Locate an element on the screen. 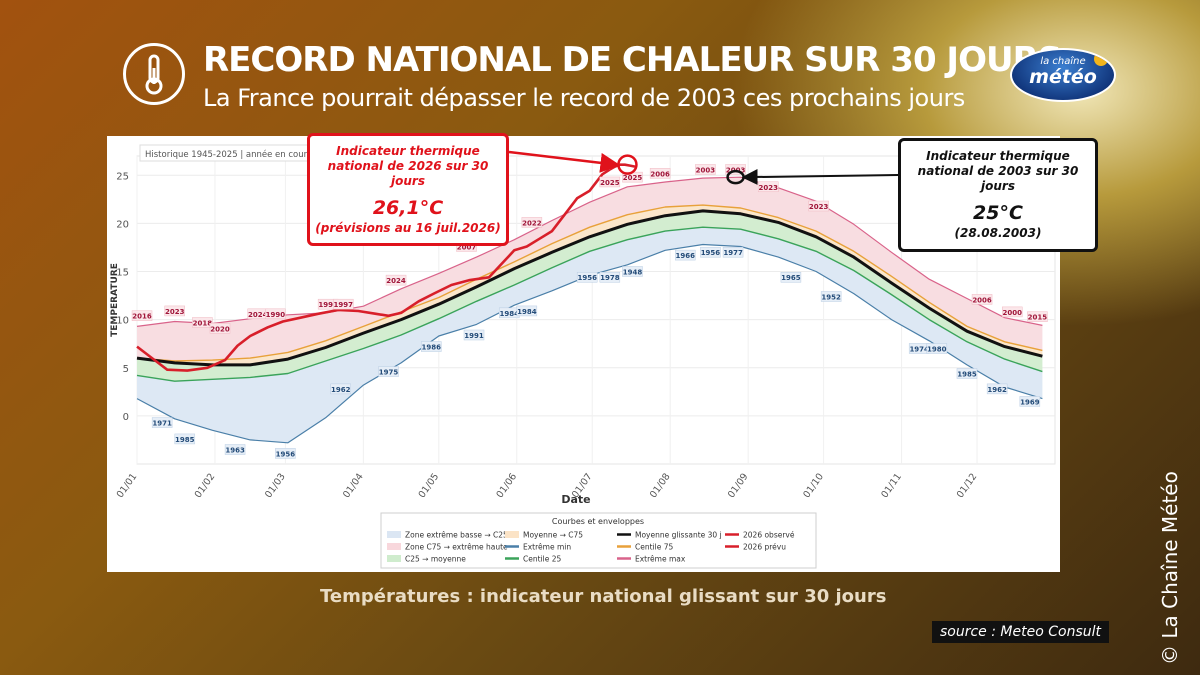 This screenshot has width=1200, height=675. record-label-text: 1974 is located at coordinates (919, 349).